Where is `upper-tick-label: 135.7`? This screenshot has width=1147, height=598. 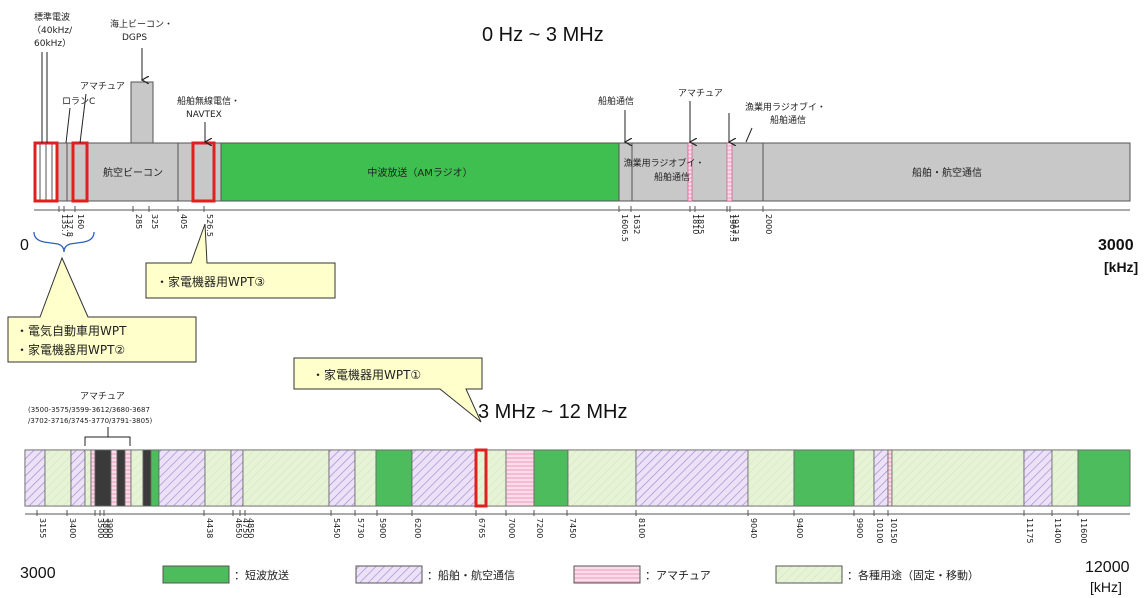 upper-tick-label: 135.7 is located at coordinates (64, 225).